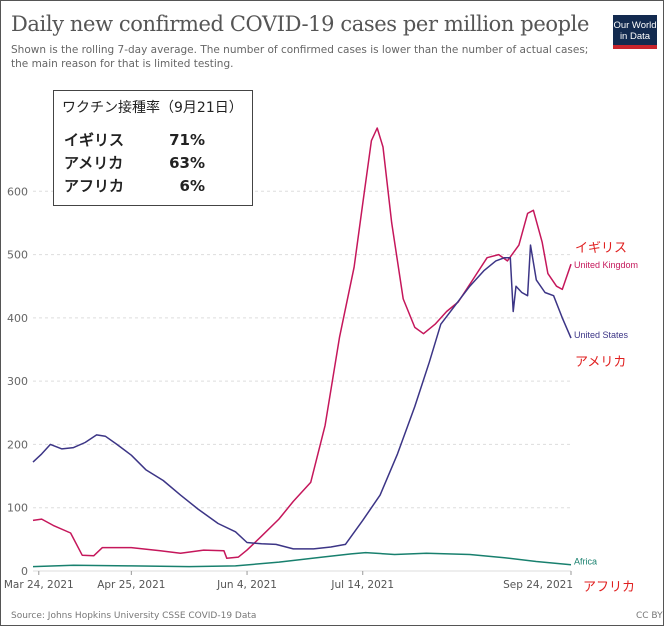 This screenshot has width=664, height=626. I want to click on series-end-label: United States, so click(601, 335).